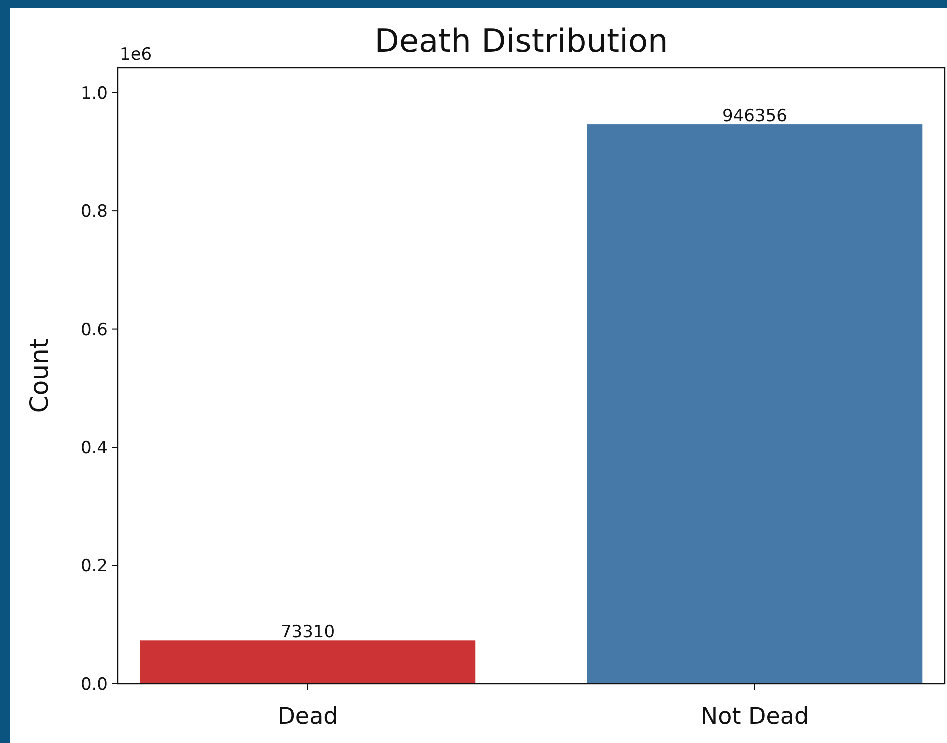  I want to click on x-tick-label: Not Dead, so click(755, 717).